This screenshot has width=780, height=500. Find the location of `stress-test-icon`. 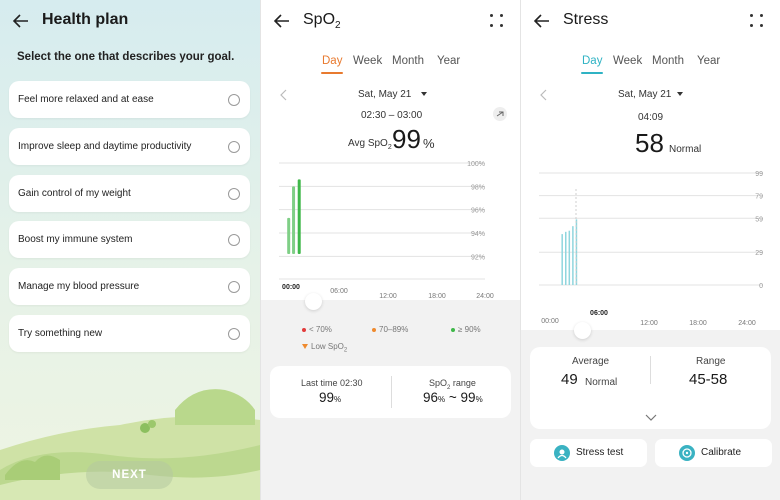

stress-test-icon is located at coordinates (562, 453).